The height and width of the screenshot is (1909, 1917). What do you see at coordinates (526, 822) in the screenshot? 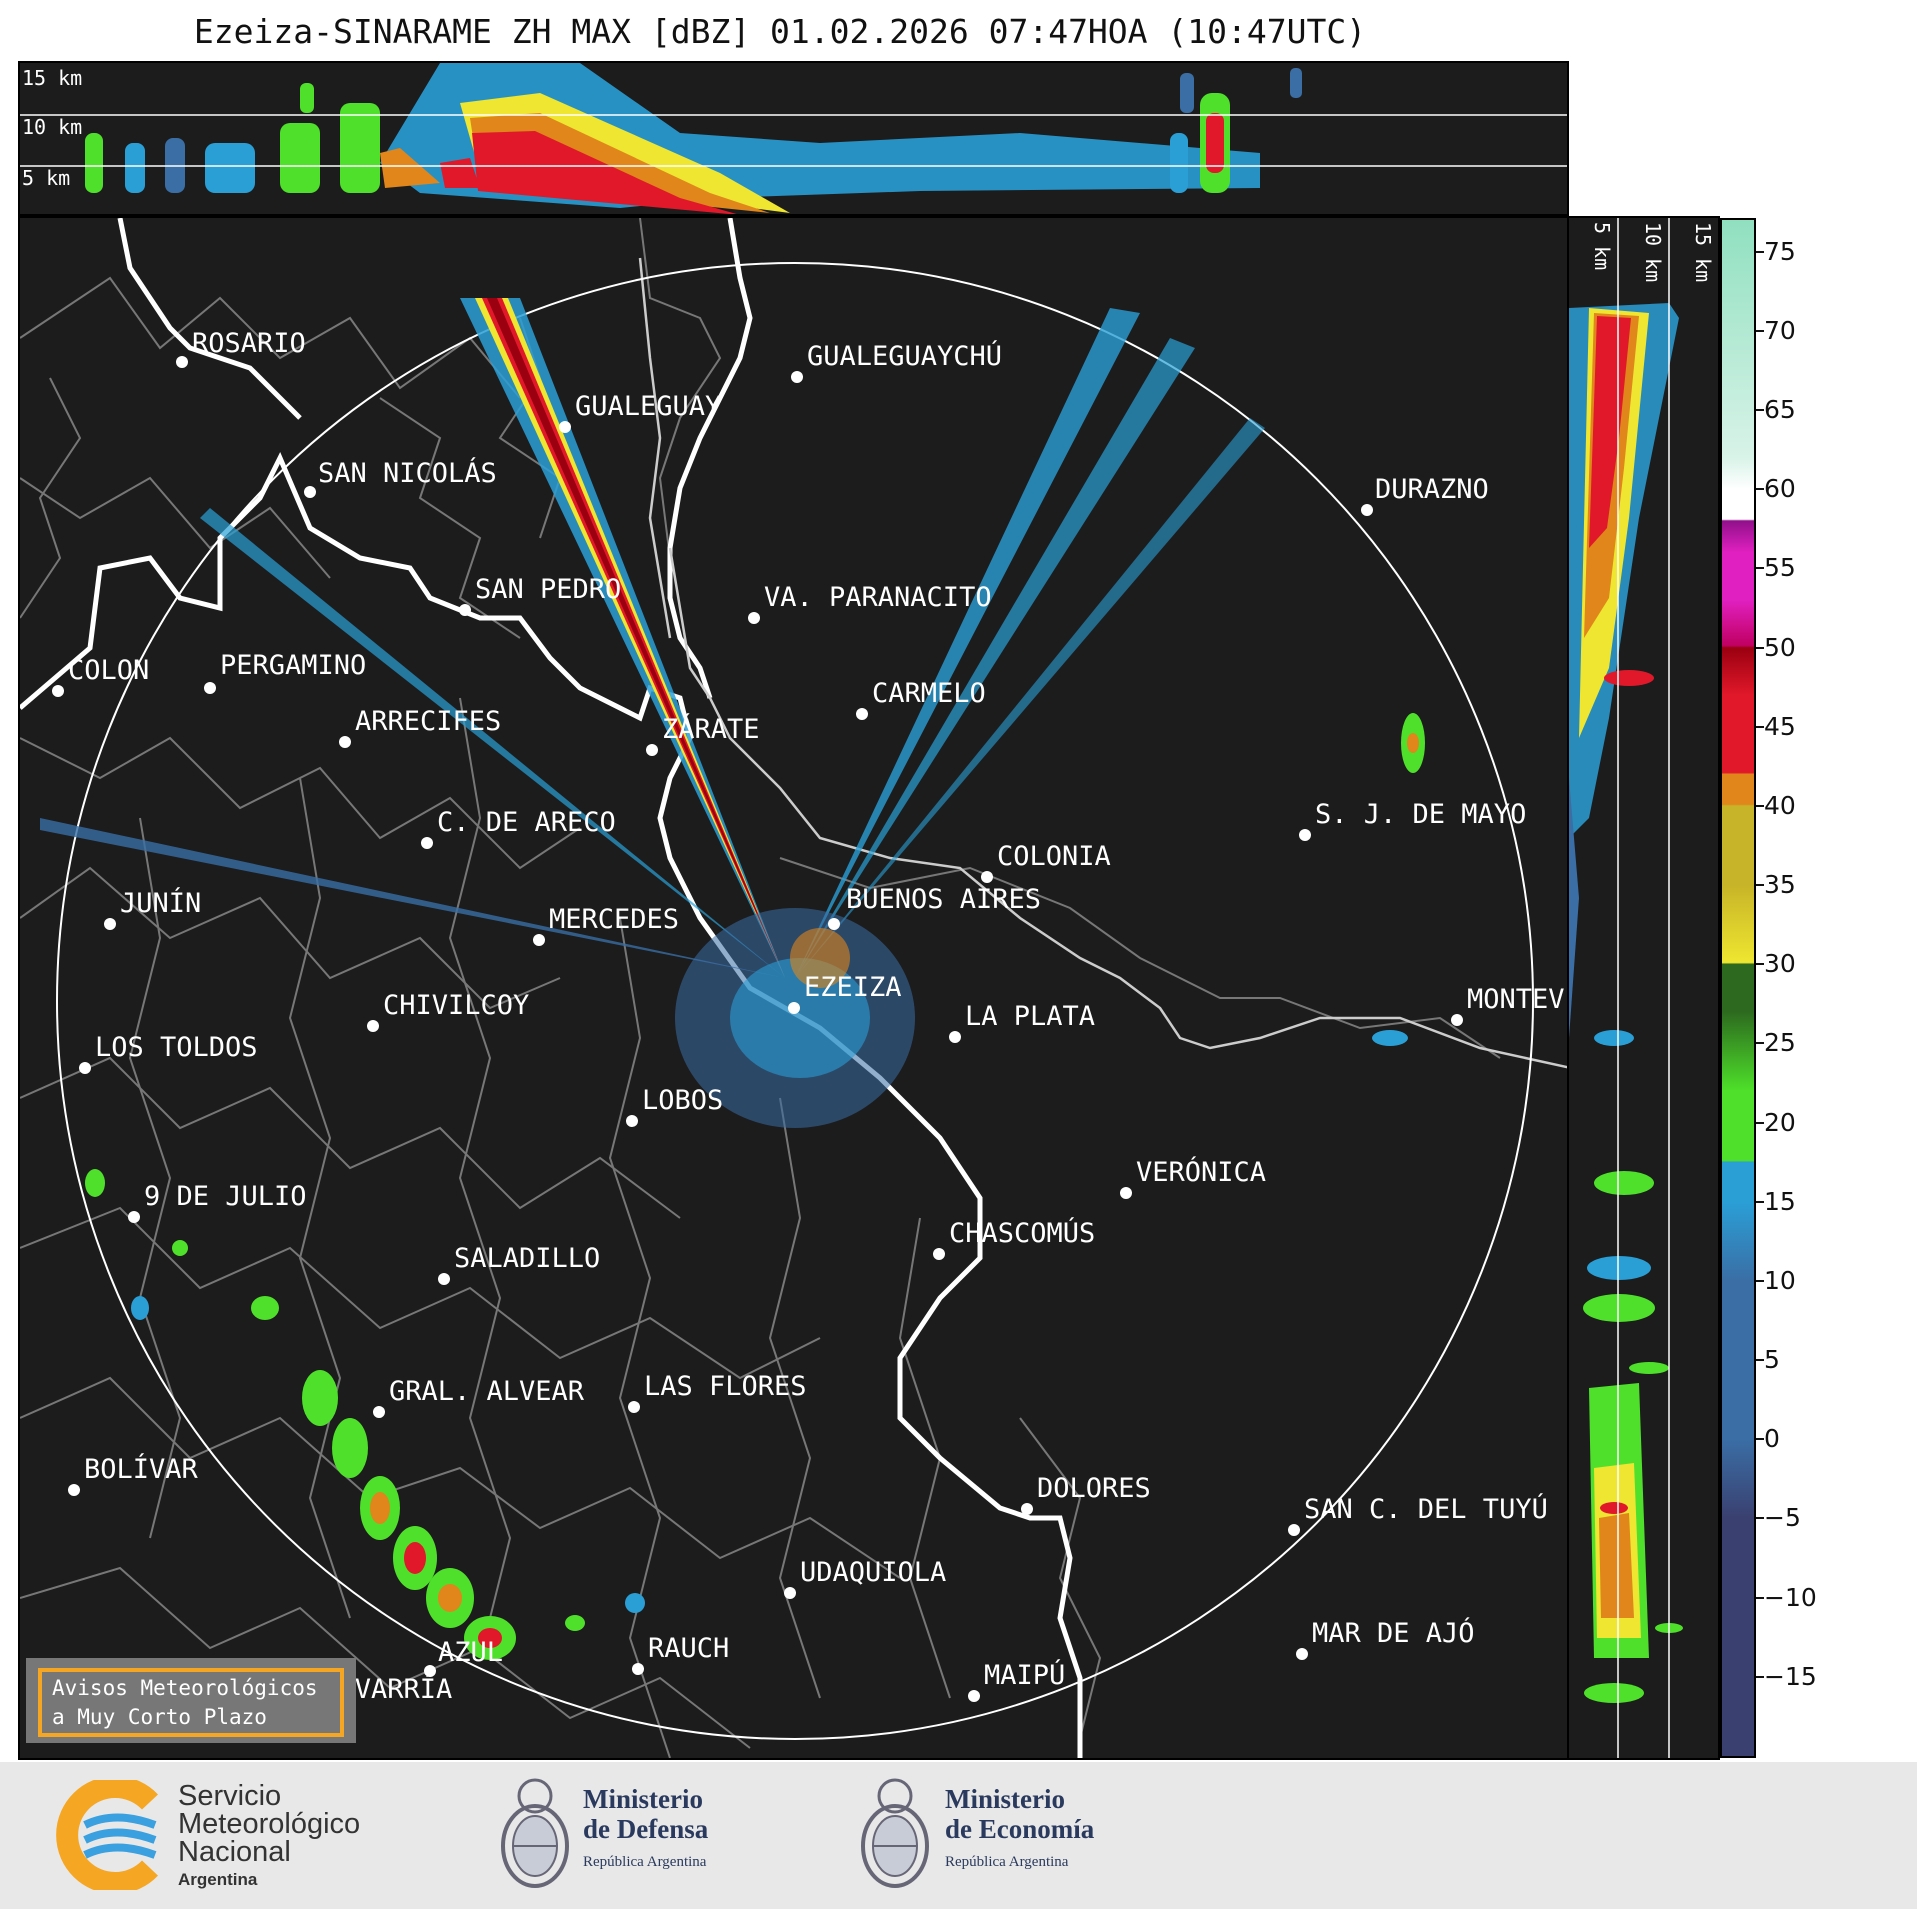
I see `city-label: C. DE ARECO` at bounding box center [526, 822].